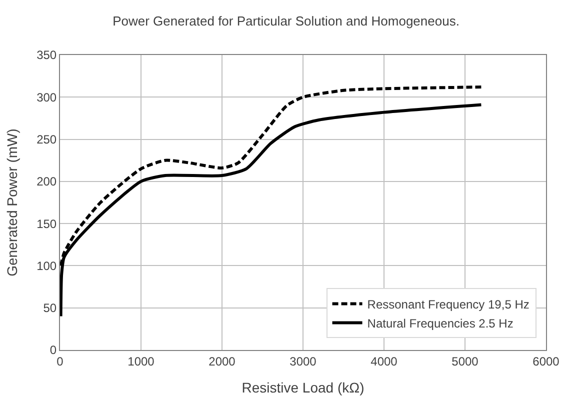  Describe the element at coordinates (53, 350) in the screenshot. I see `y-tick-label: 0` at that location.